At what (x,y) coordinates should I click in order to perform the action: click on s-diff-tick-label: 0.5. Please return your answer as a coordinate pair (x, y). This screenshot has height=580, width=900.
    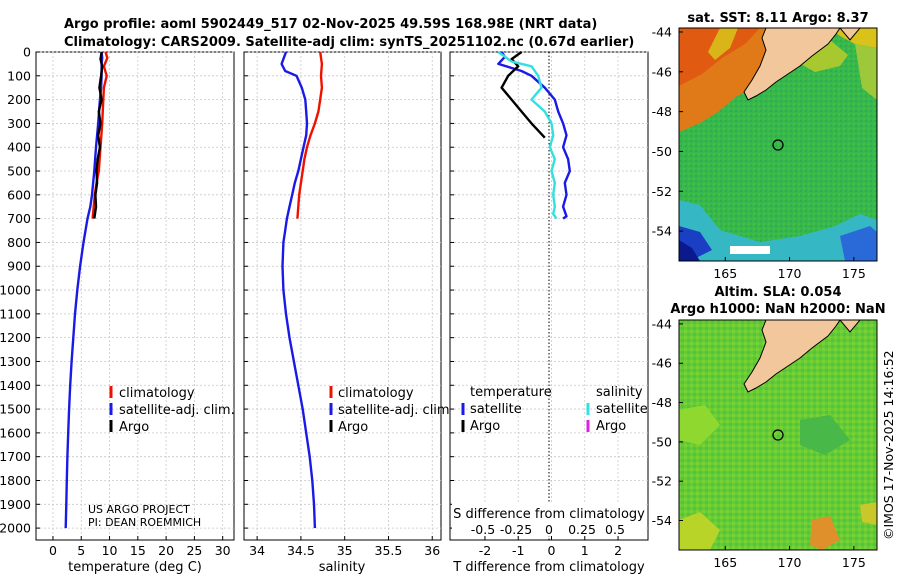
    Looking at the image, I should click on (615, 529).